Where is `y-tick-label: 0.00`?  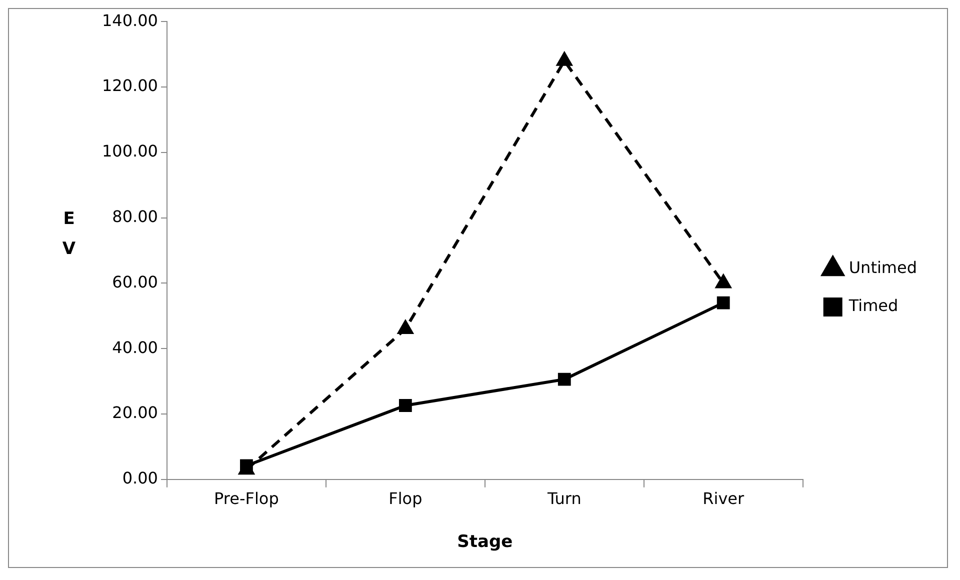 y-tick-label: 0.00 is located at coordinates (140, 478).